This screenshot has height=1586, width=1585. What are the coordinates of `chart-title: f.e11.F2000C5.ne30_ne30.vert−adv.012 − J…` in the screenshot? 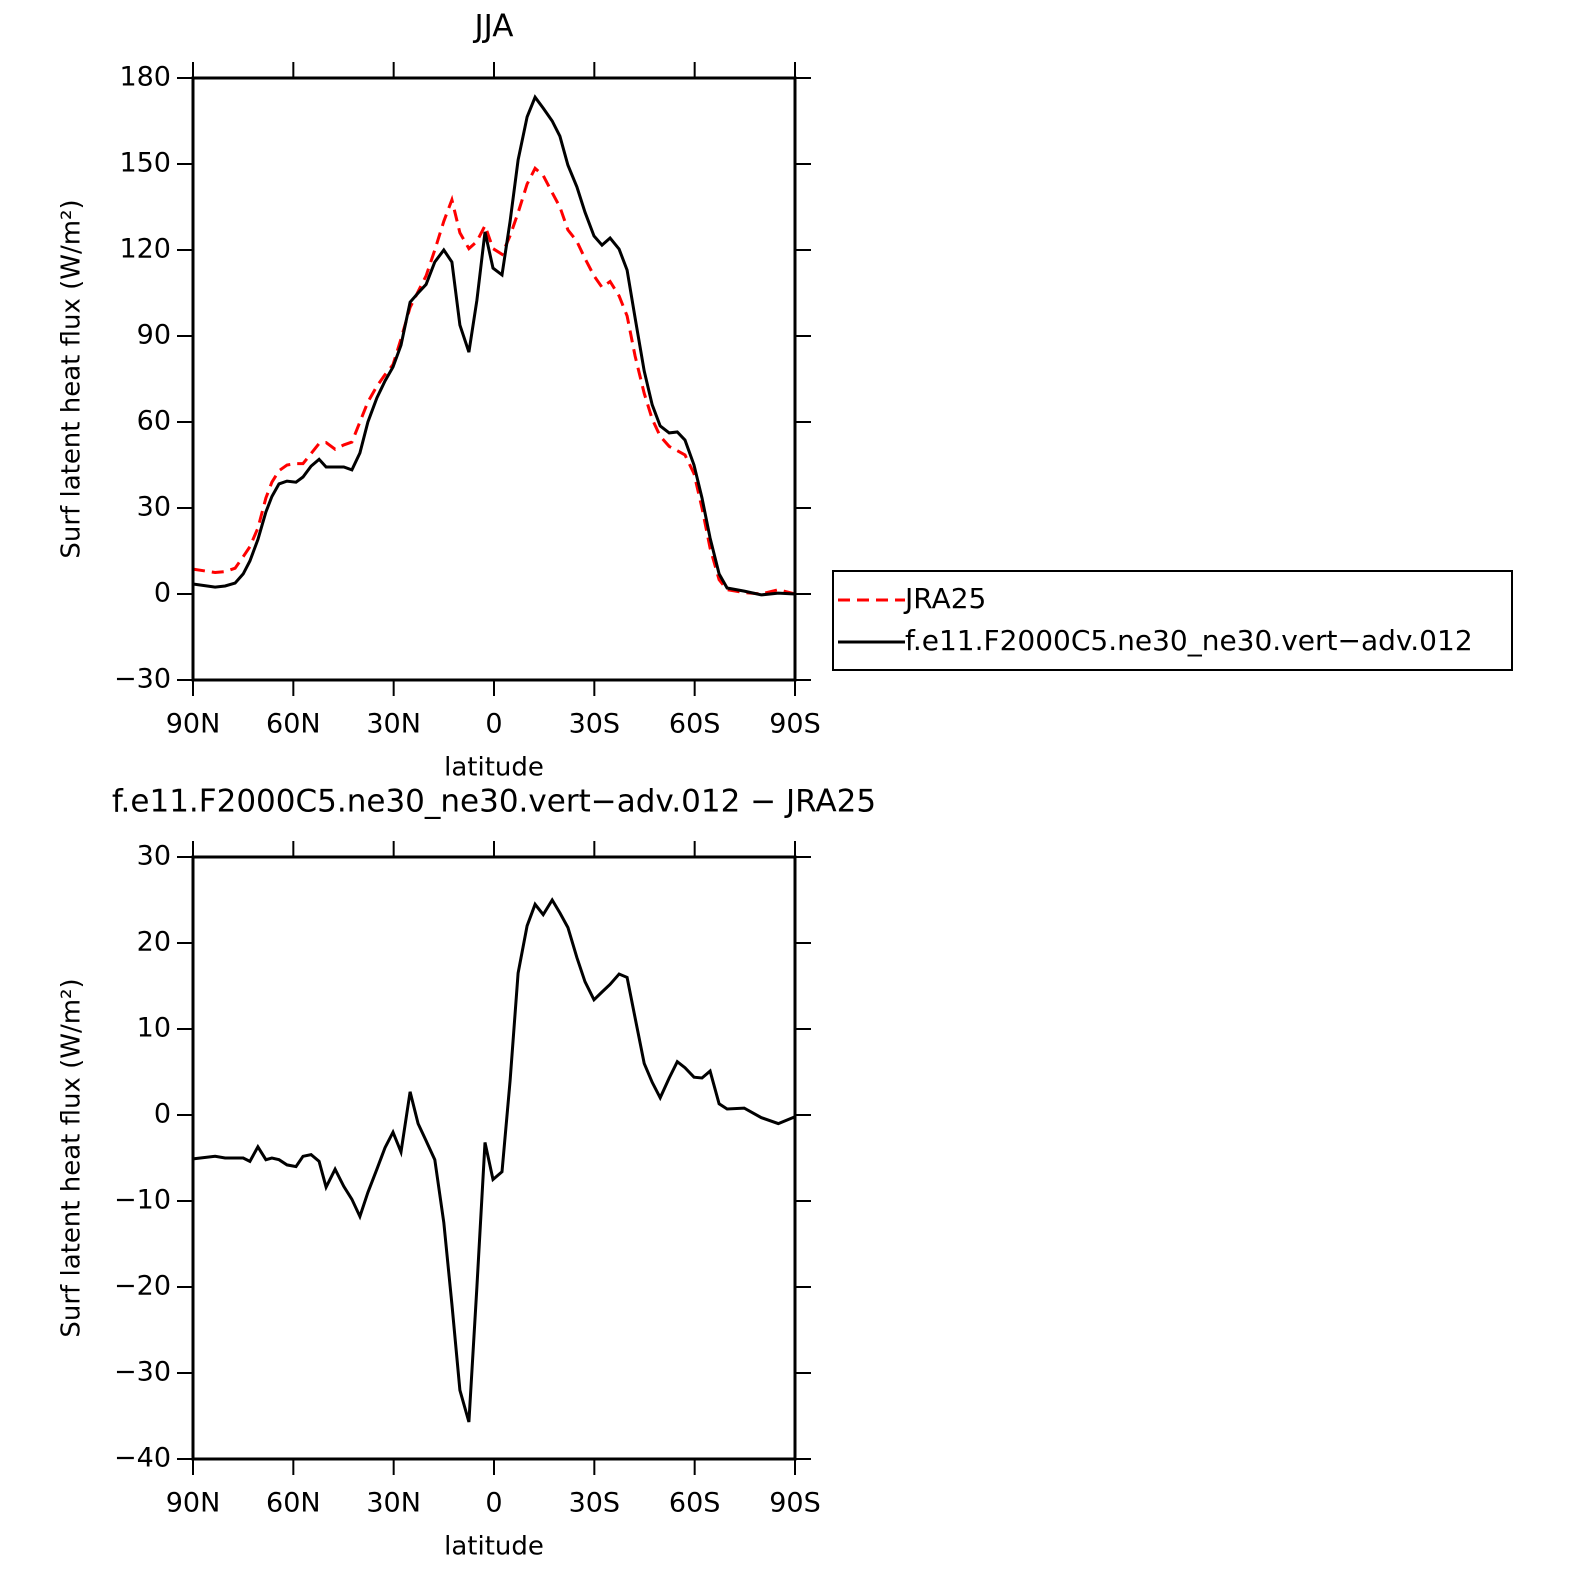 It's located at (494, 802).